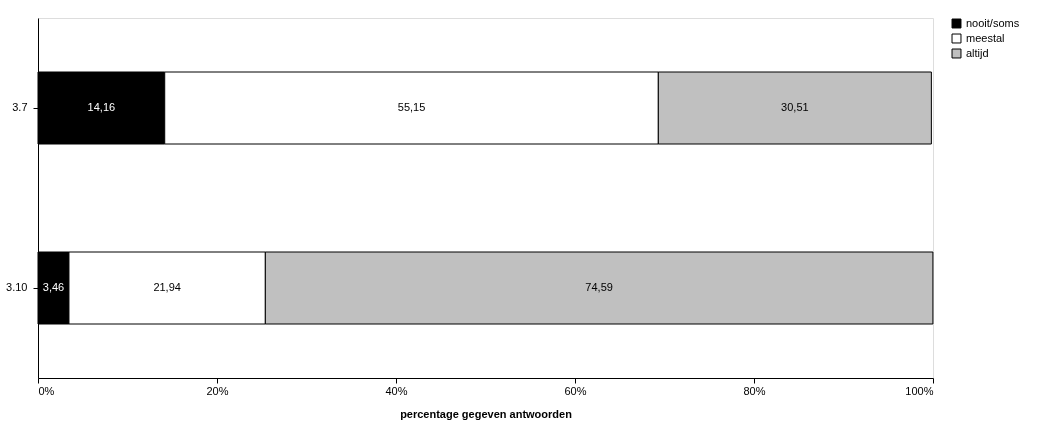 The width and height of the screenshot is (1042, 438). Describe the element at coordinates (20, 107) in the screenshot. I see `y-tick-label: 3.7` at that location.